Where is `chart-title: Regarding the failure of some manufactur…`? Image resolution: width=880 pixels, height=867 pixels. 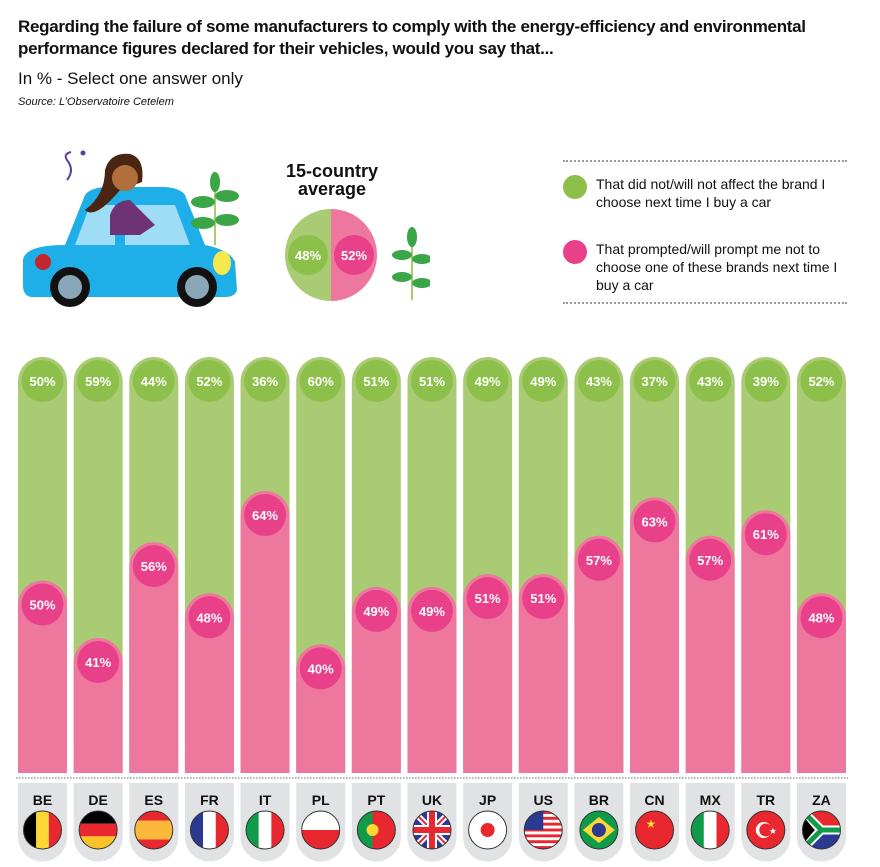
chart-title: Regarding the failure of some manufactur… is located at coordinates (412, 37).